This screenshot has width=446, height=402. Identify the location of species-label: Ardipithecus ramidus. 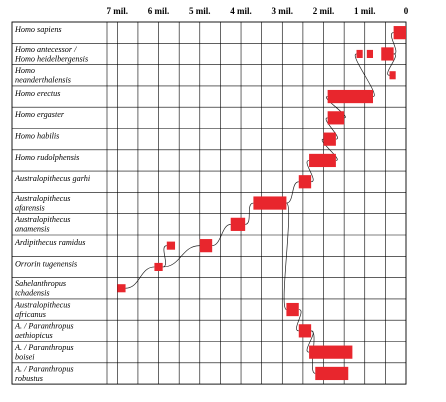
(49, 242).